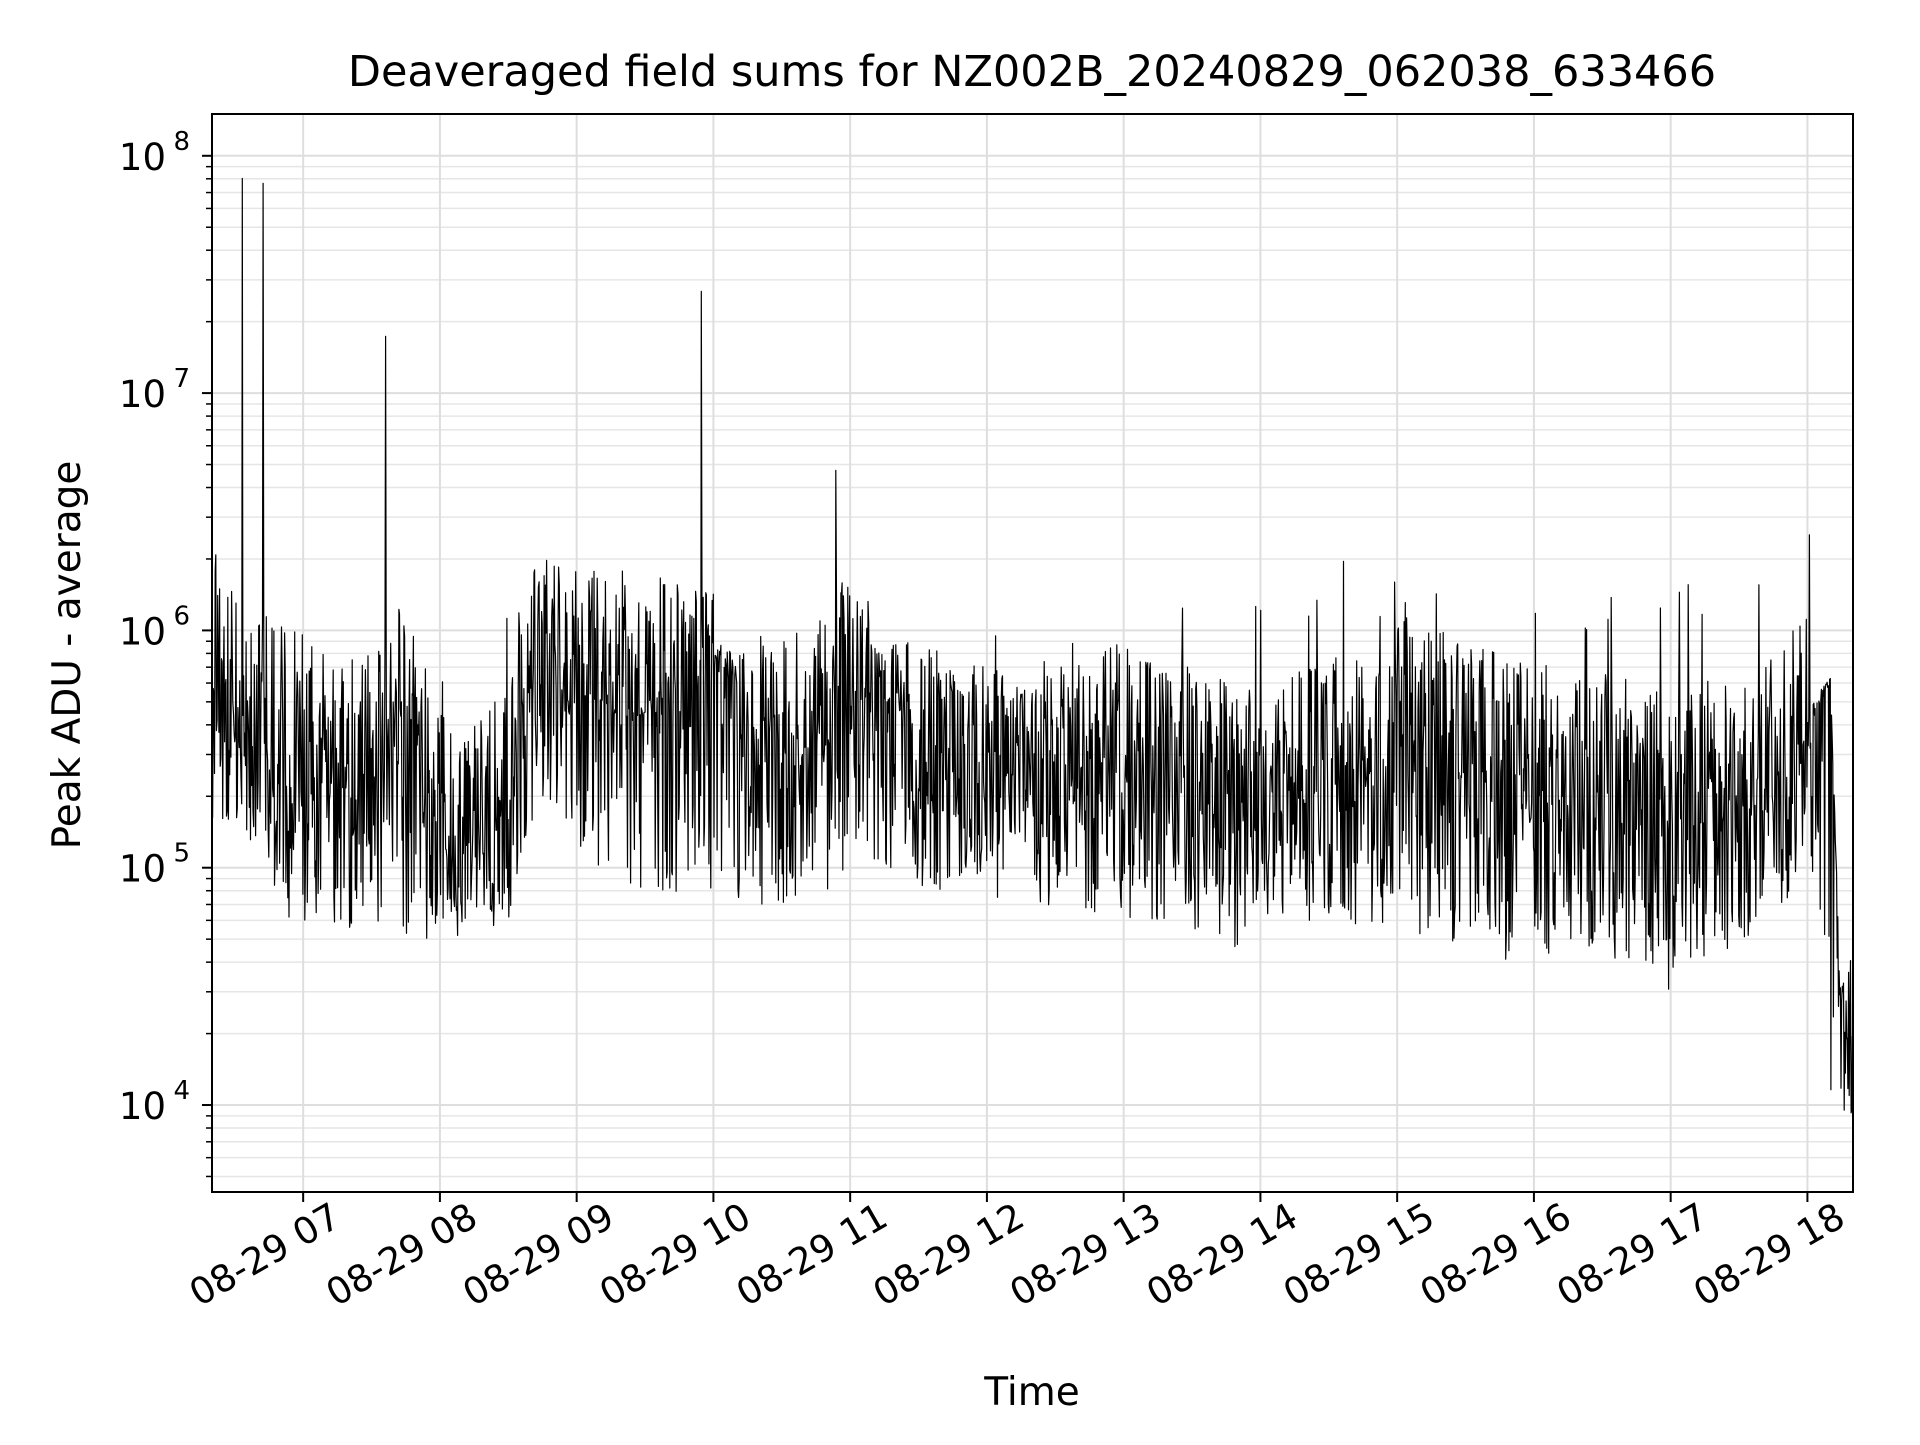 The height and width of the screenshot is (1445, 1920). What do you see at coordinates (67, 655) in the screenshot?
I see `y-axis-label: Peak ADU - average` at bounding box center [67, 655].